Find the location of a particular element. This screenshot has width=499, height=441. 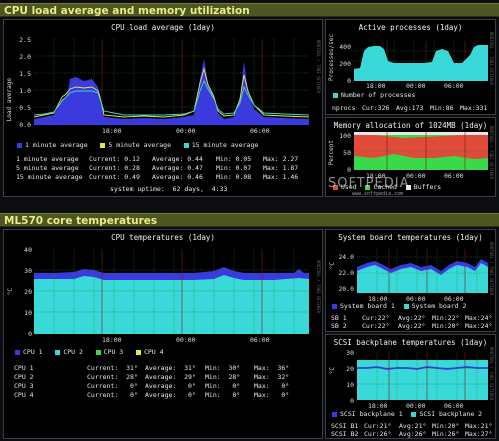

cput-stat-current: Current: 28° is located at coordinates (112, 377).